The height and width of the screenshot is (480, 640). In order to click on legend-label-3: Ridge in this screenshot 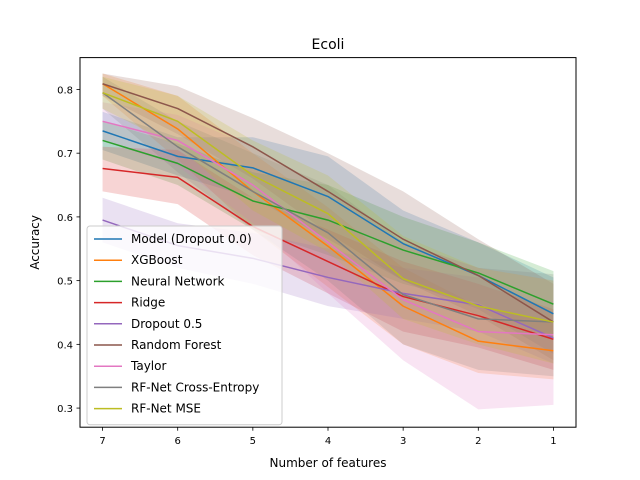, I will do `click(148, 303)`.